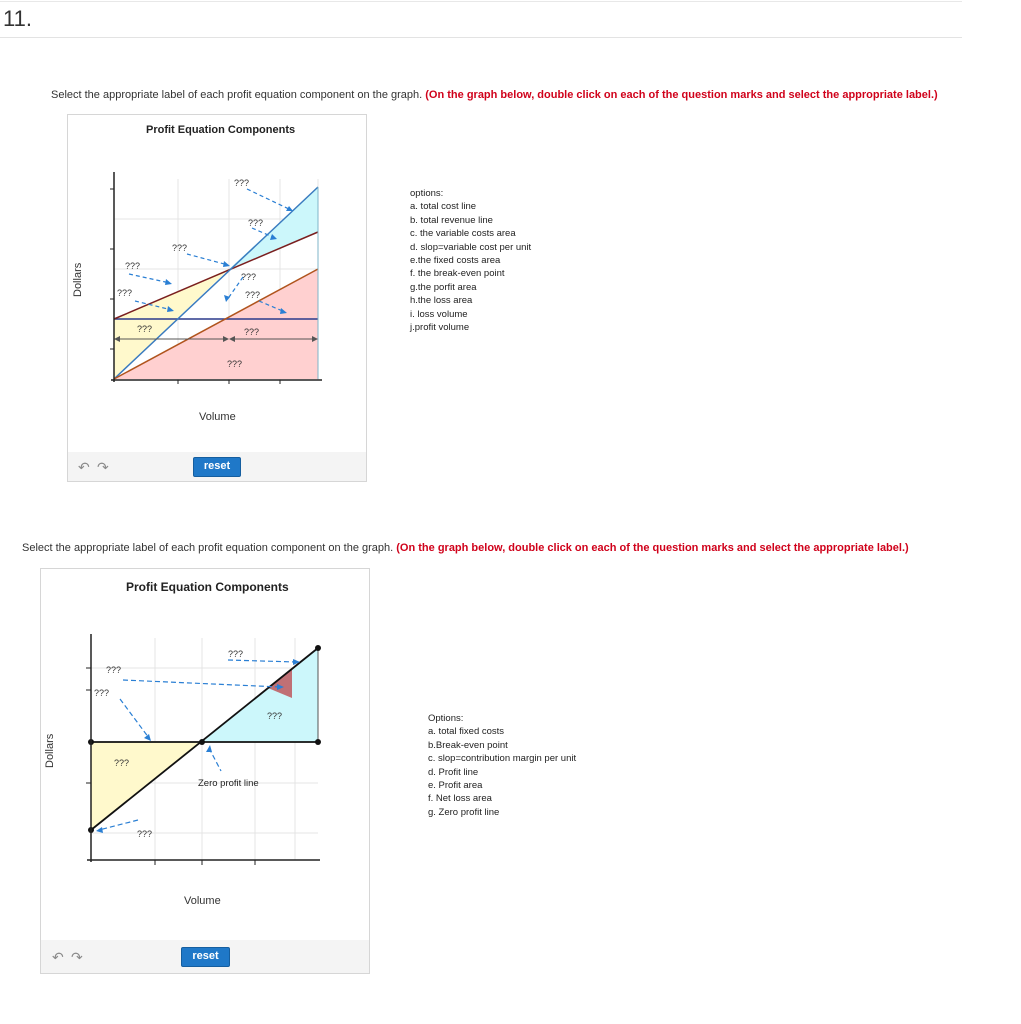  Describe the element at coordinates (113, 670) in the screenshot. I see `part2-qmark-2: ???` at that location.